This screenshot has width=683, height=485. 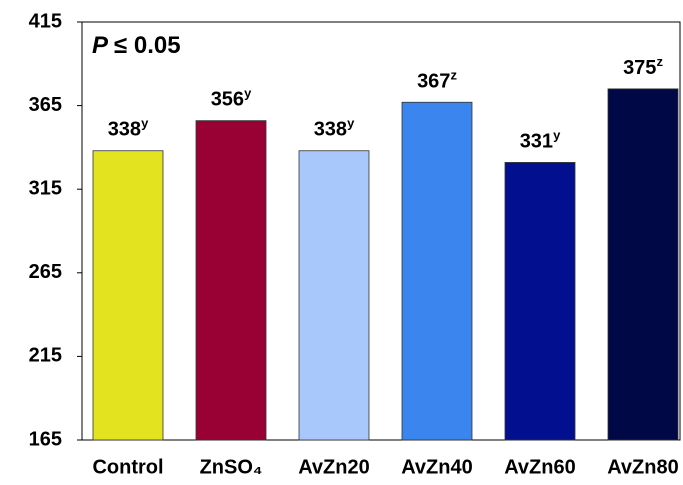 I want to click on x-tick-label: AvZn60, so click(x=540, y=467).